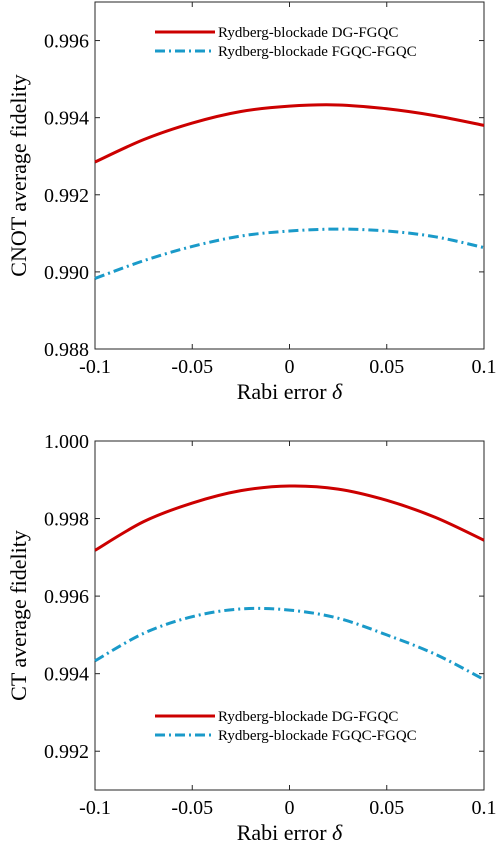 The height and width of the screenshot is (845, 498). Describe the element at coordinates (18, 175) in the screenshot. I see `y-axis-label: CNOT average fidelity` at that location.